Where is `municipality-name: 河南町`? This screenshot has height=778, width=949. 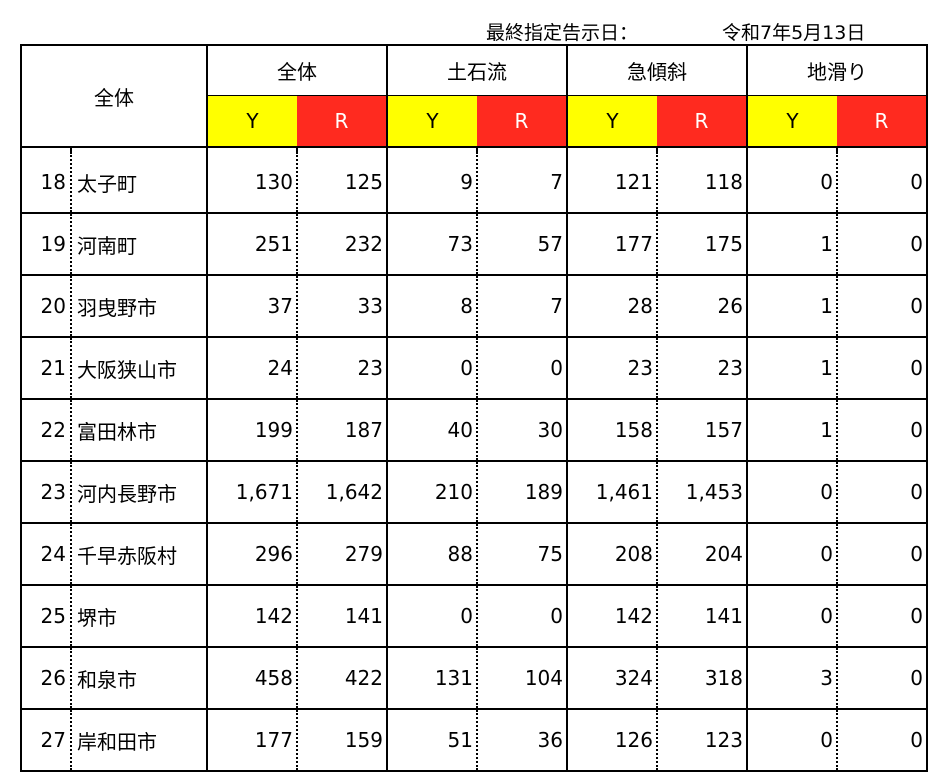
municipality-name: 河南町 is located at coordinates (139, 244).